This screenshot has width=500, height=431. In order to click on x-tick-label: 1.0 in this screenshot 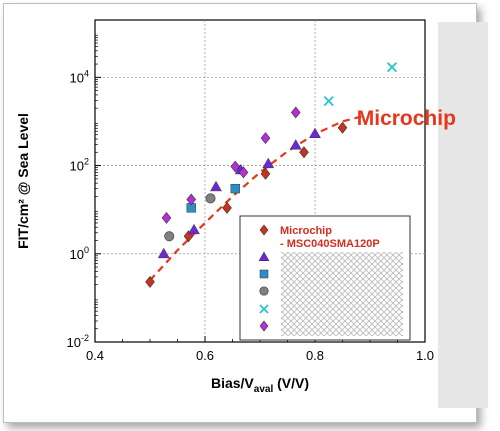, I will do `click(425, 355)`.